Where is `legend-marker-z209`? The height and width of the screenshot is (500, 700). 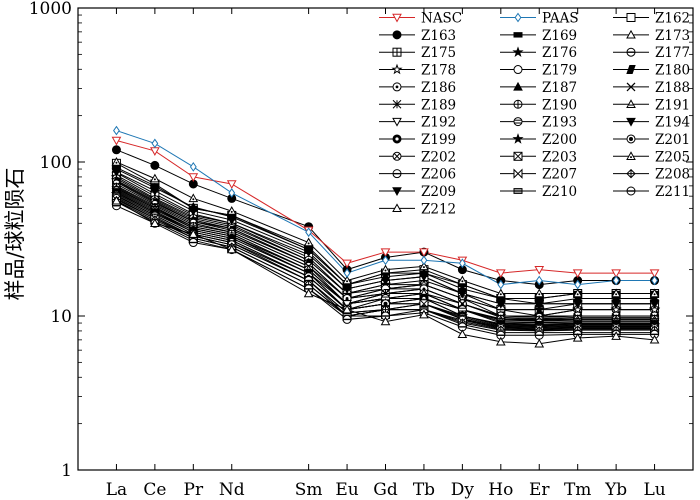
legend-marker-z209 is located at coordinates (397, 192).